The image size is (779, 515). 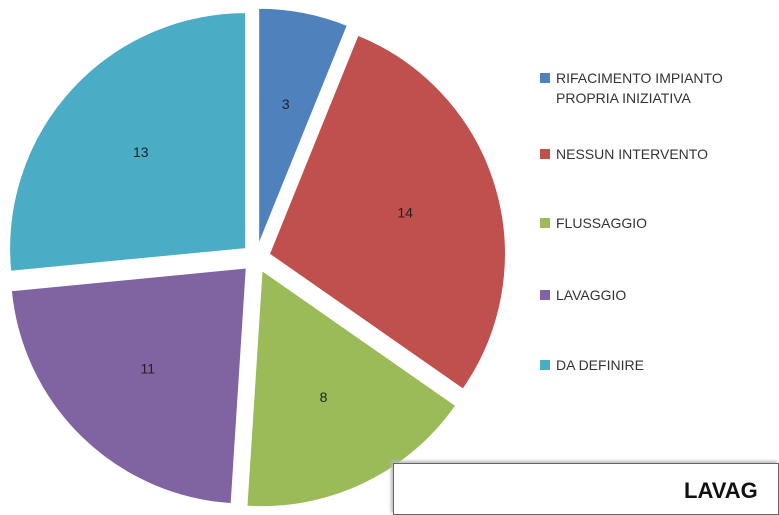 I want to click on legend-entry: FLUSSAGGIO, so click(x=648, y=224).